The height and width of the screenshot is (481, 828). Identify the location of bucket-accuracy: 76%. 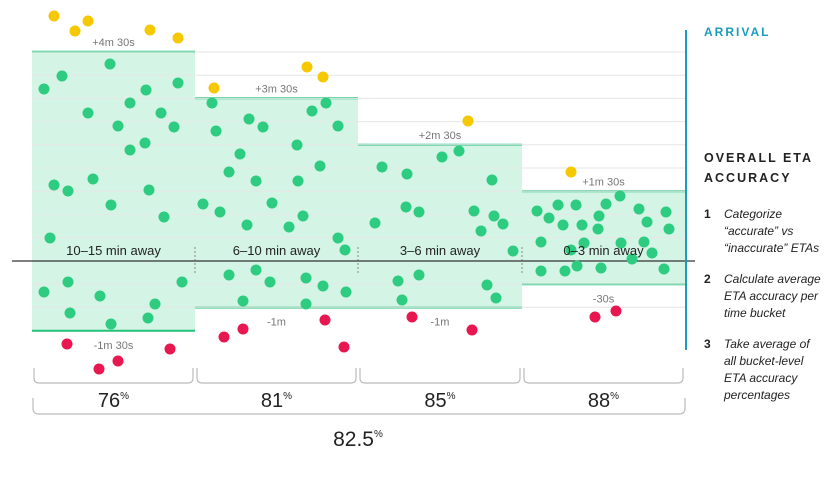
(113, 401).